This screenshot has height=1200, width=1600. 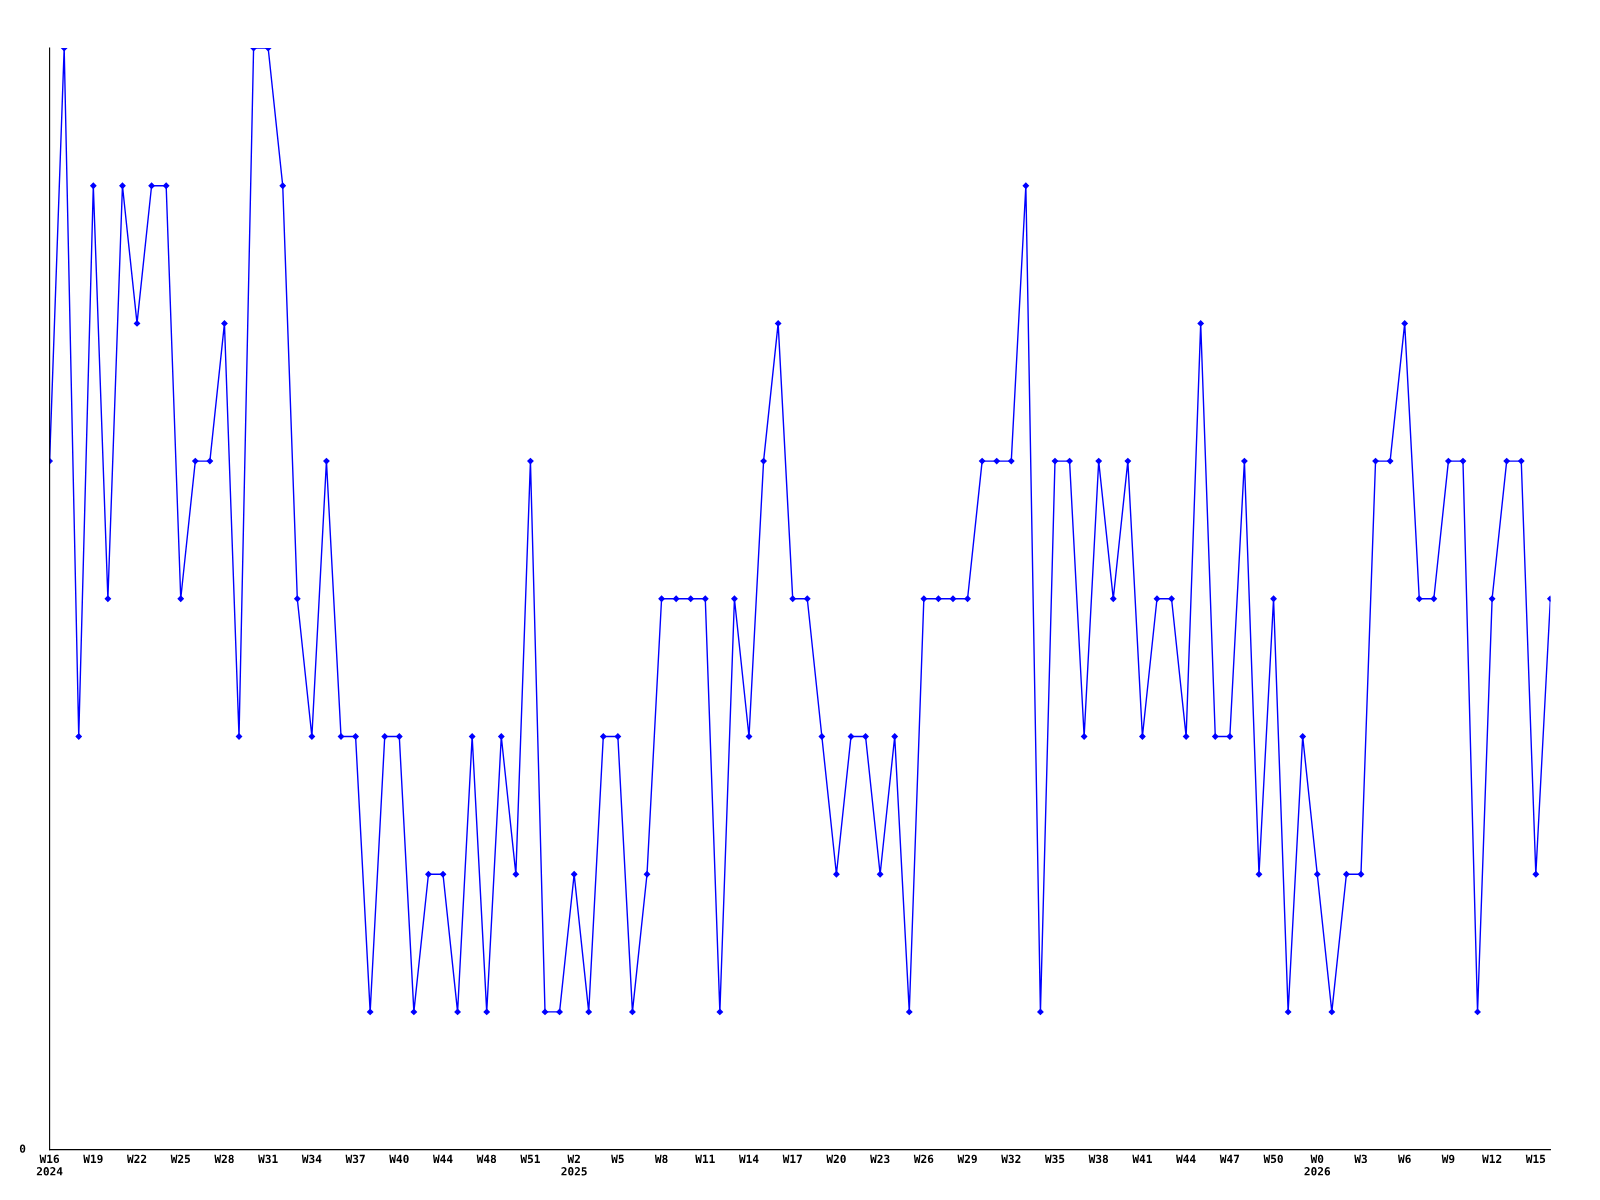 I want to click on x-tick-label: W47, so click(x=1229, y=1158).